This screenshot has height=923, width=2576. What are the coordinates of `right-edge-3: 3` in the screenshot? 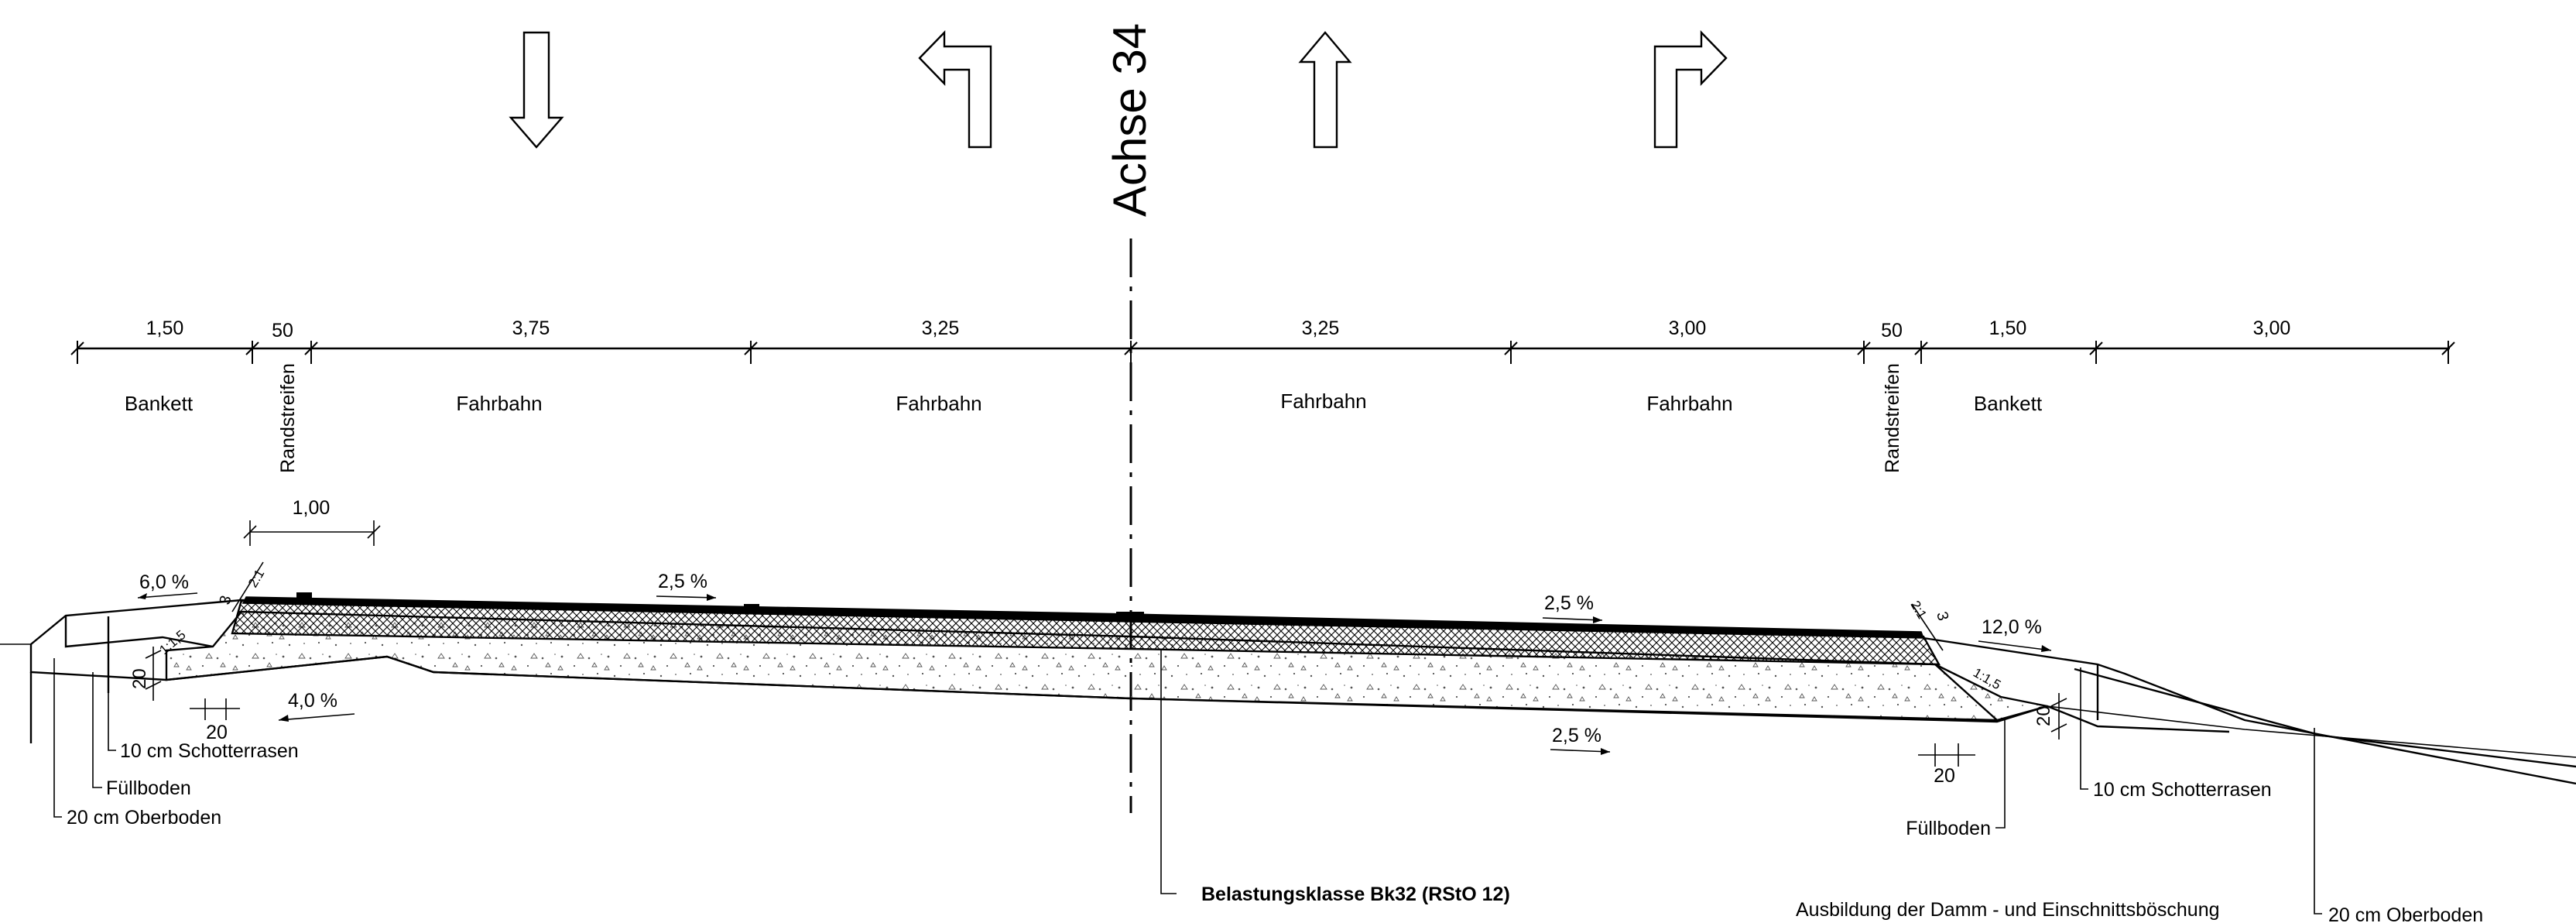 It's located at (1942, 616).